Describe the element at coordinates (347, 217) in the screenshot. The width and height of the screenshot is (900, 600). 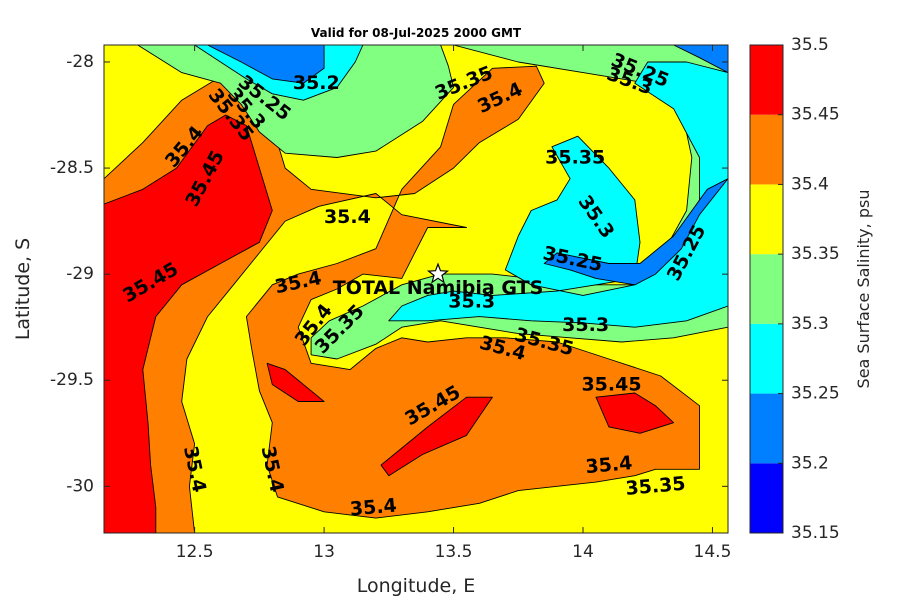
I see `contour-label-11: 35.4` at that location.